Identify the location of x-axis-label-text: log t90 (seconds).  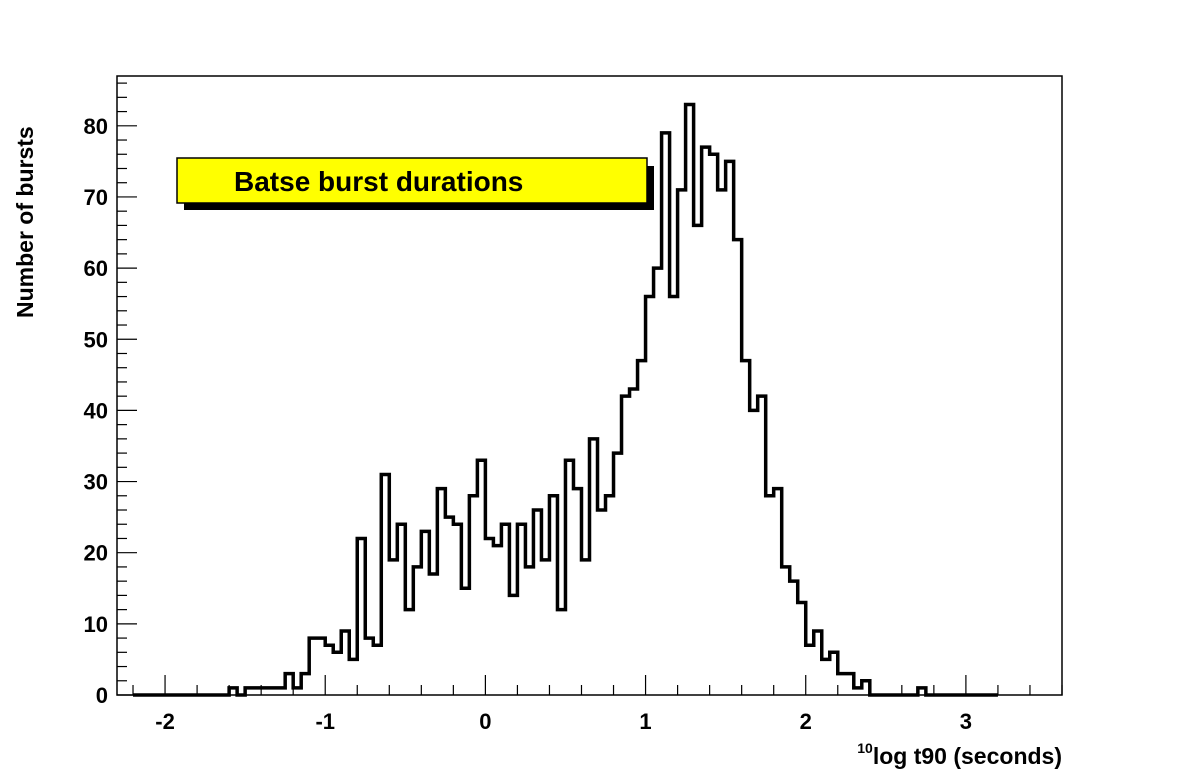
(967, 756).